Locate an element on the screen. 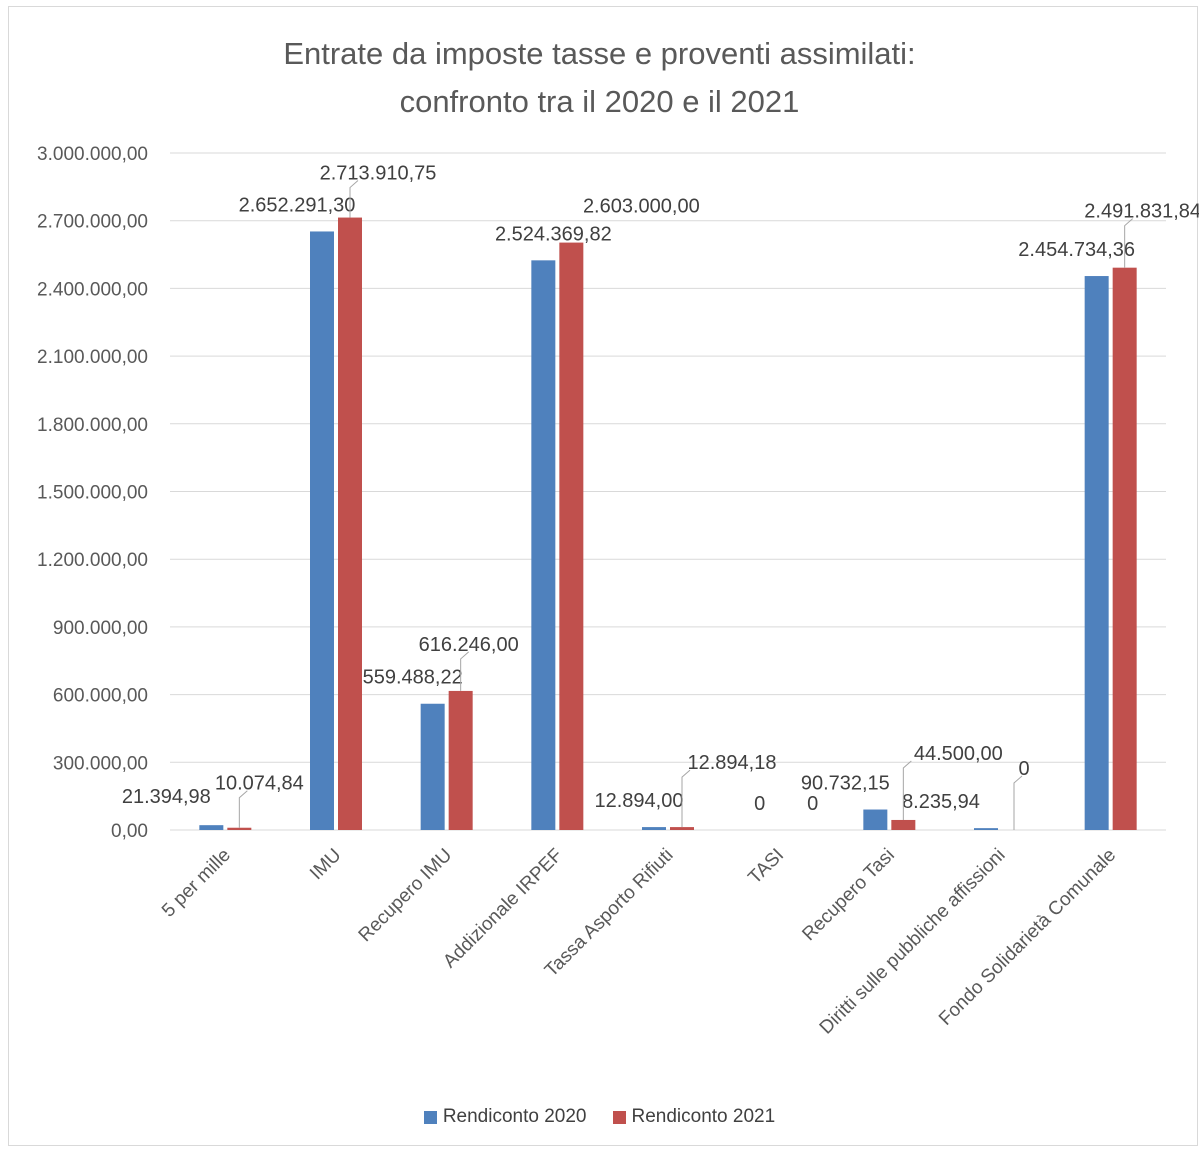 The height and width of the screenshot is (1149, 1199). data-label-2021: 44.500,00 is located at coordinates (958, 754).